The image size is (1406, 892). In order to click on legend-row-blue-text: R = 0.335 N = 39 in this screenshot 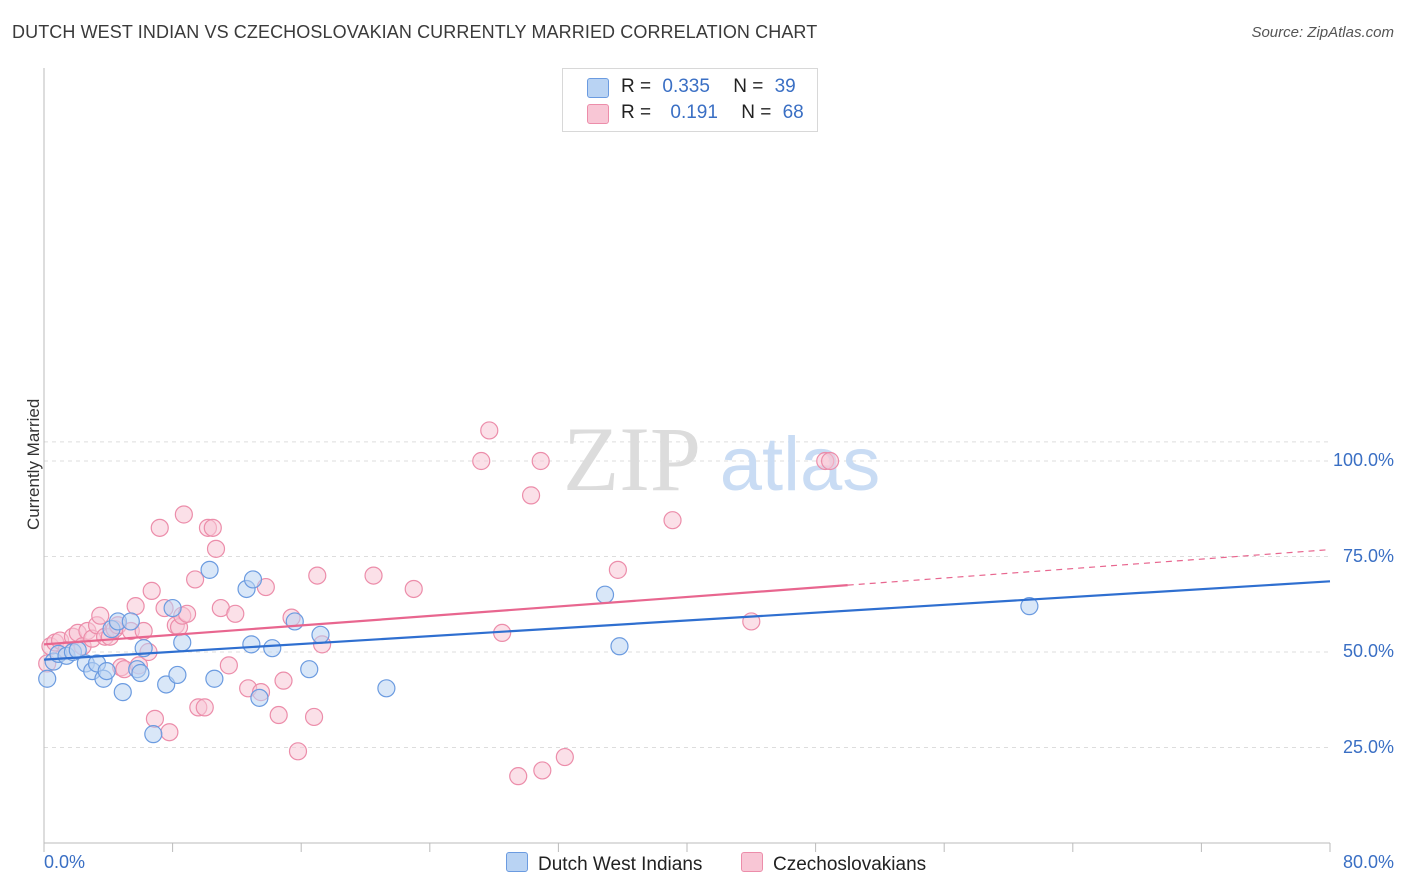, I will do `click(708, 87)`.